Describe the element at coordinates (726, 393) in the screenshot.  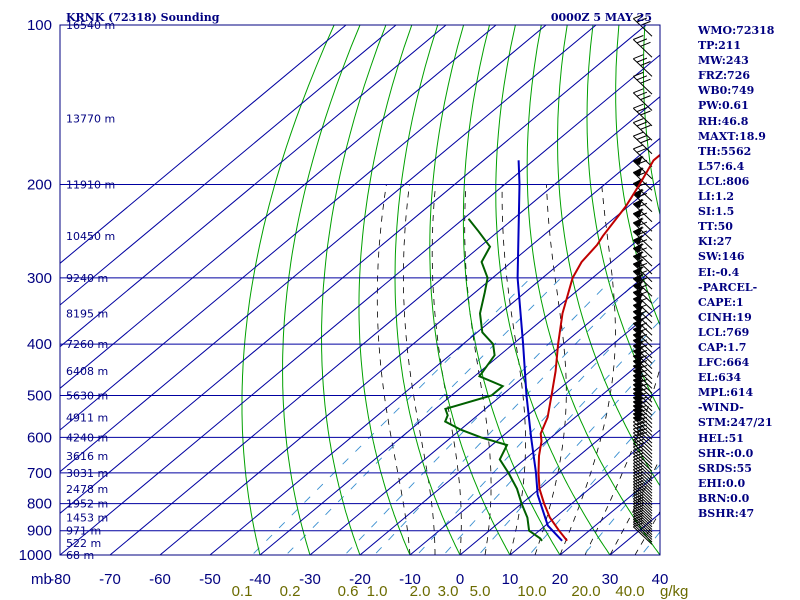
I see `index-item: MPL:614` at that location.